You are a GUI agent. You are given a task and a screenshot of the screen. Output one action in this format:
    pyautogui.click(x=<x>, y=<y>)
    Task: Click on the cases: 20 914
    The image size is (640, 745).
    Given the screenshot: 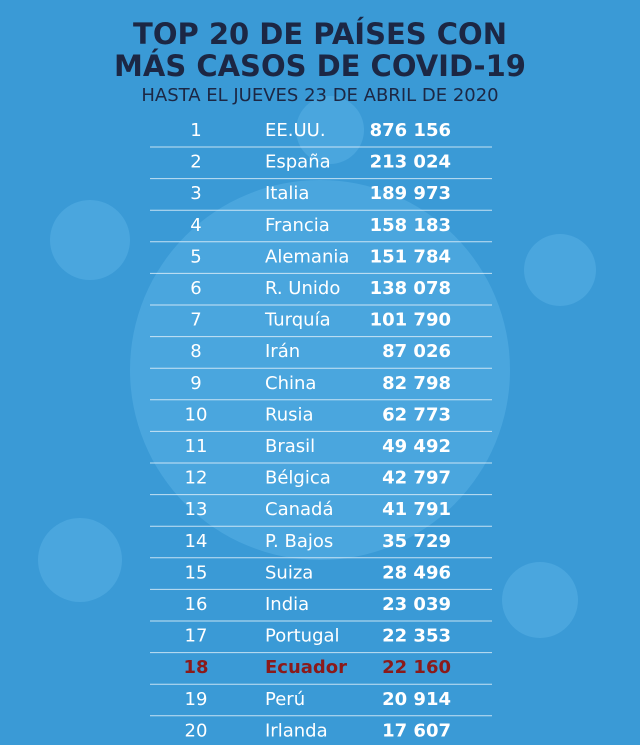 What is the action you would take?
    pyautogui.click(x=416, y=699)
    